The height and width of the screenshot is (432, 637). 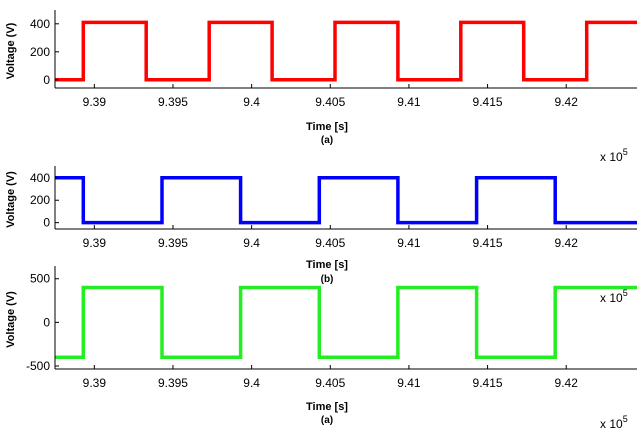 What do you see at coordinates (327, 279) in the screenshot?
I see `panel-caption: (b)` at bounding box center [327, 279].